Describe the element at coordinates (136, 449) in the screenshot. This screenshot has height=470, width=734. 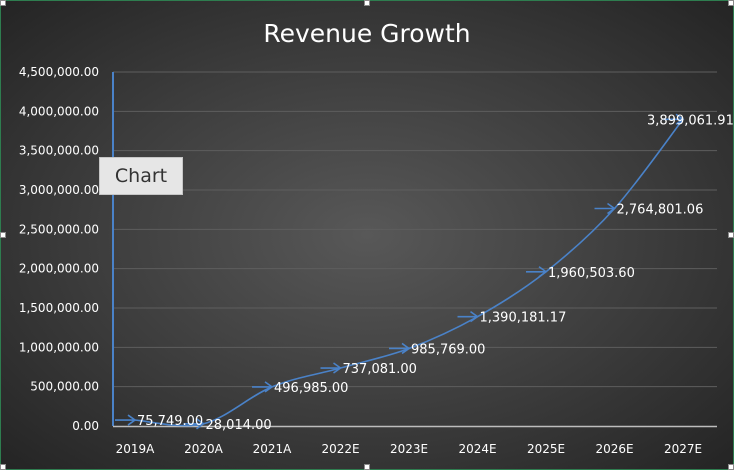
I see `x-tick-label: 2019A` at that location.